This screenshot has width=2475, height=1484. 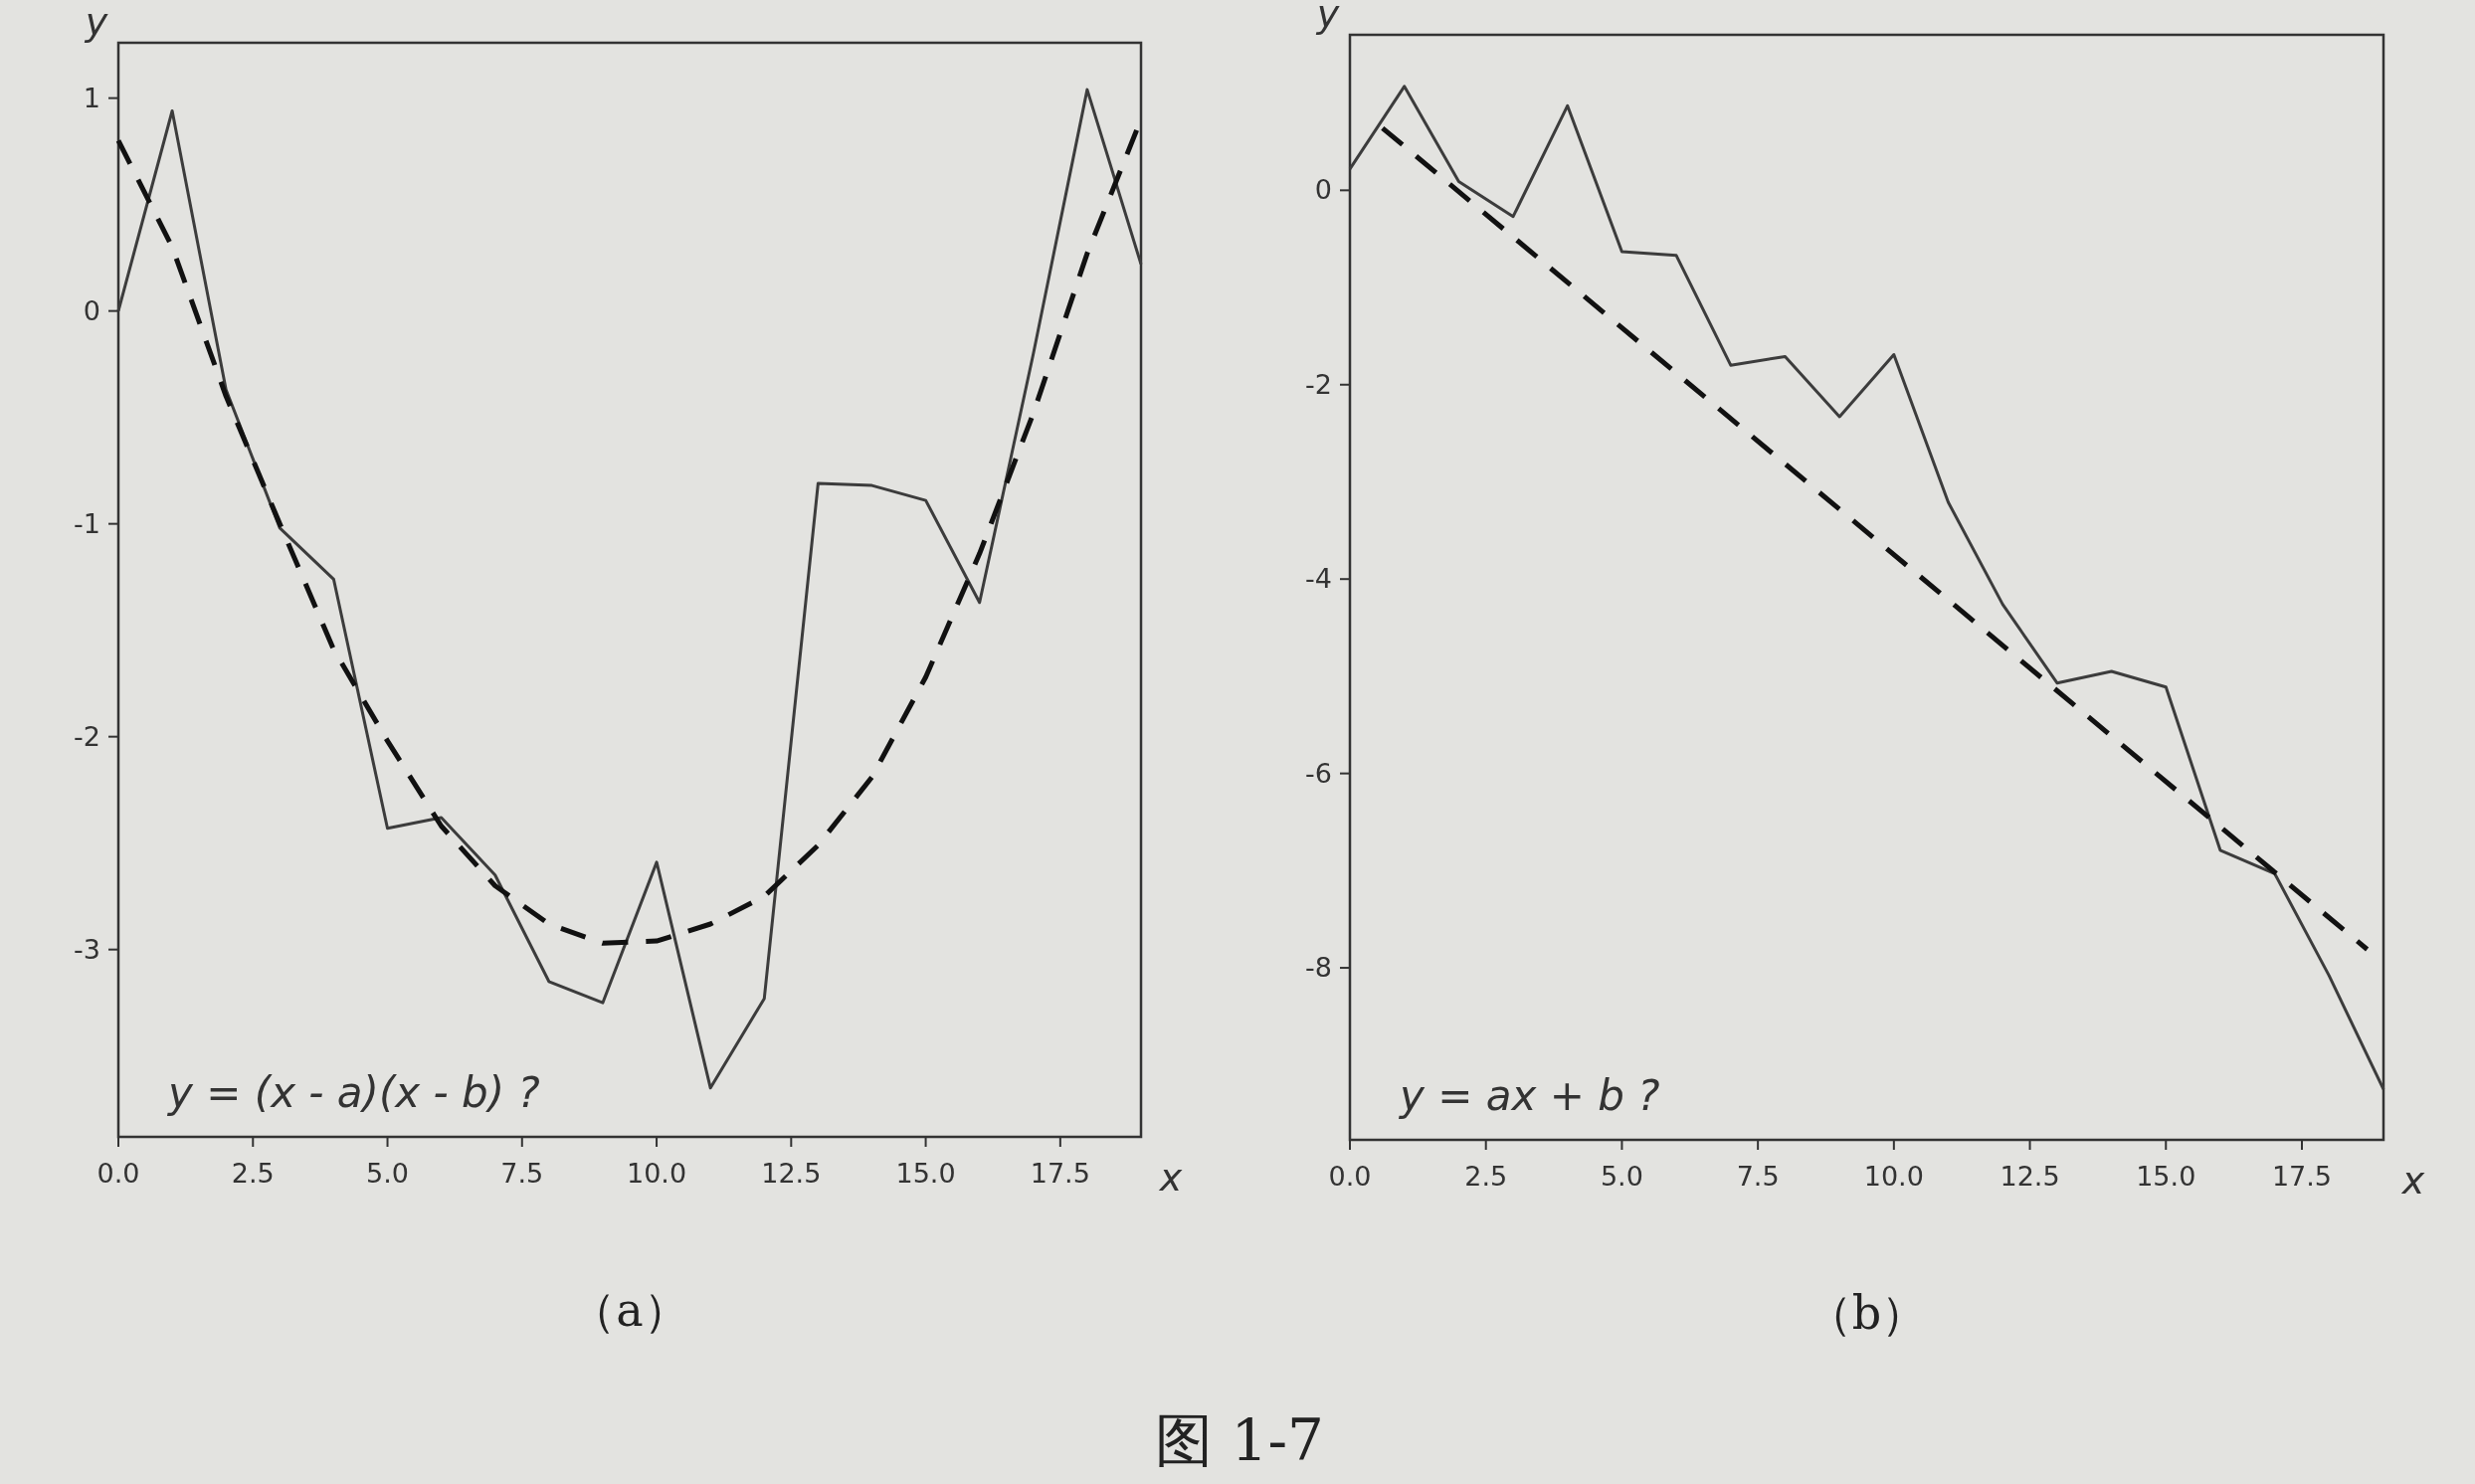 What do you see at coordinates (1867, 1313) in the screenshot?
I see `text: （b）` at bounding box center [1867, 1313].